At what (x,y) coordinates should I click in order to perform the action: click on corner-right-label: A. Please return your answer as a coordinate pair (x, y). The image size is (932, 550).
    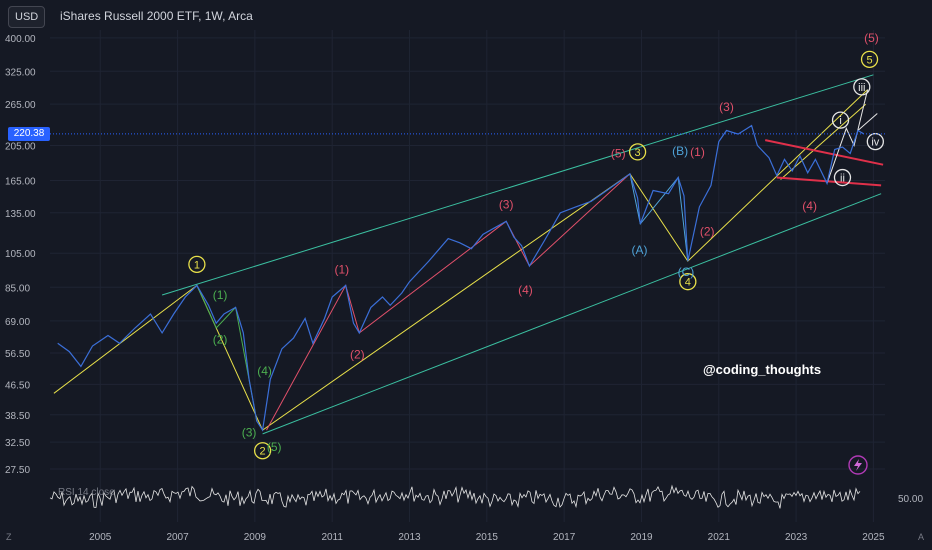
    Looking at the image, I should click on (921, 537).